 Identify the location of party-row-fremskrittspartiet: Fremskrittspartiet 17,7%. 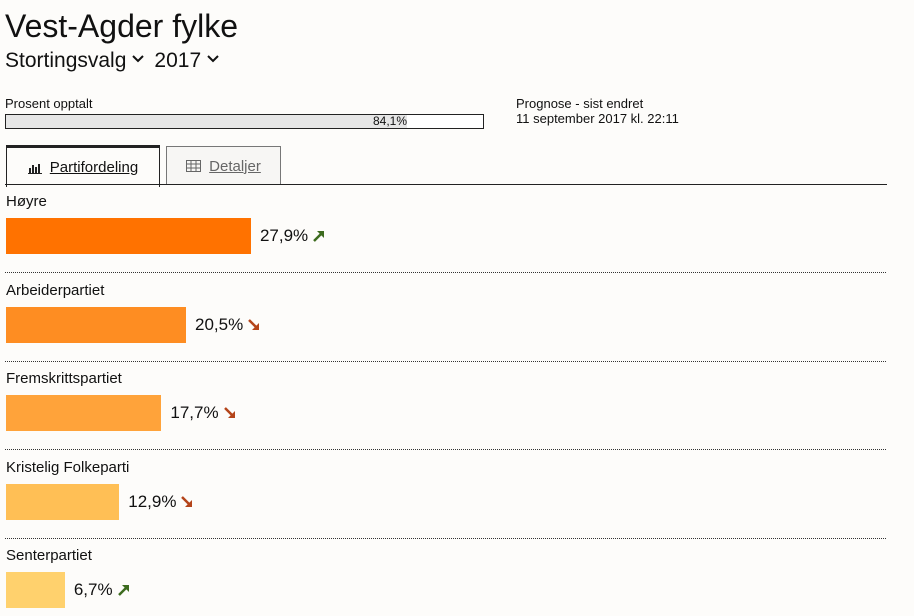
(445, 406).